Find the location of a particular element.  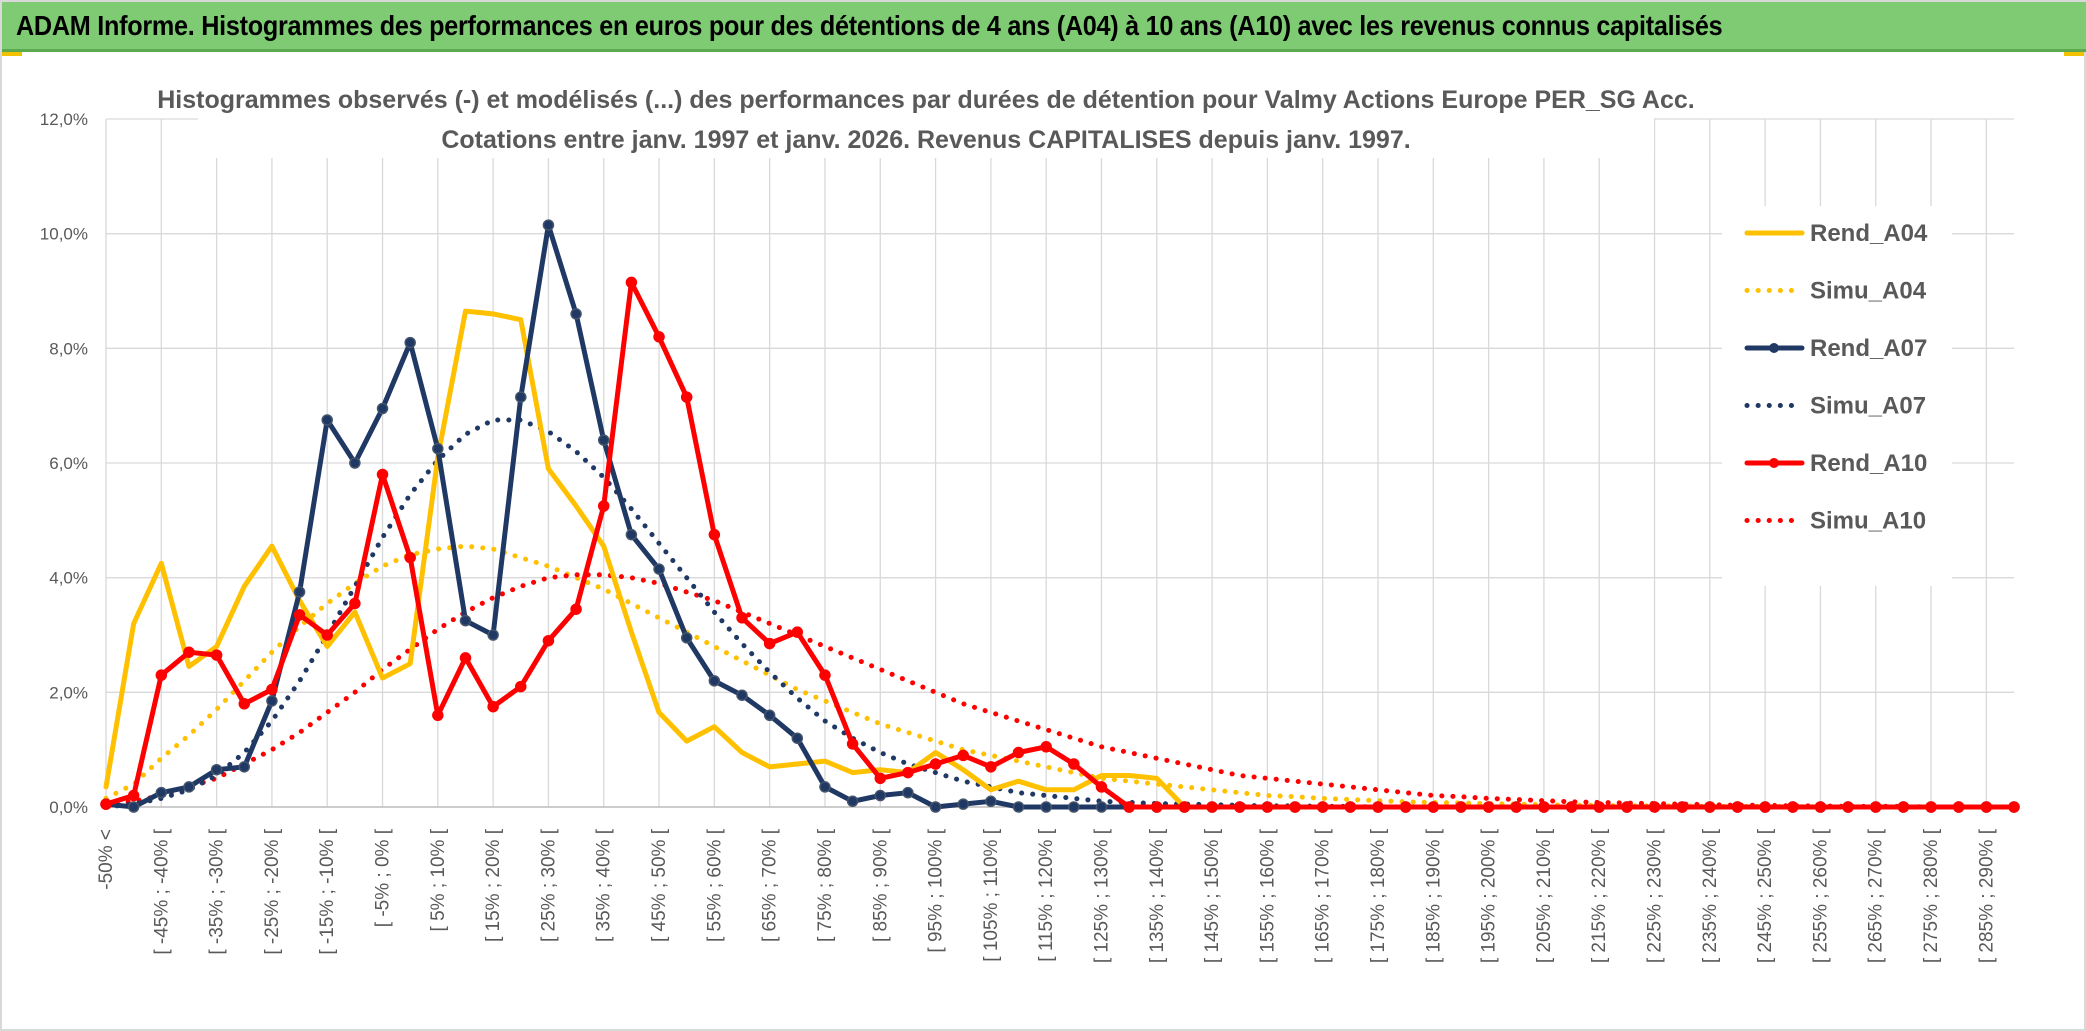

x-tick-label: [ 35% ; 40% [ is located at coordinates (604, 885).